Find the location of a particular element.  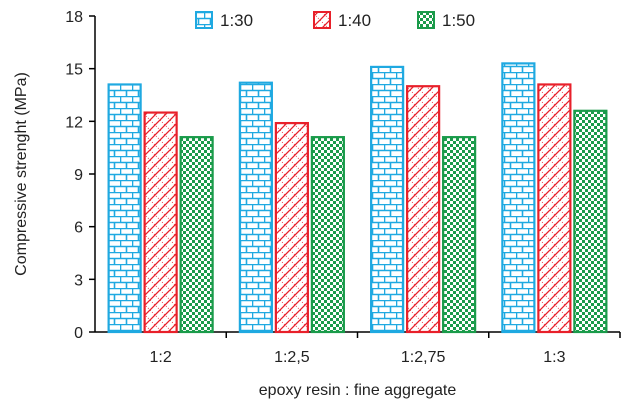

y-tick-label: 6 is located at coordinates (78, 228).